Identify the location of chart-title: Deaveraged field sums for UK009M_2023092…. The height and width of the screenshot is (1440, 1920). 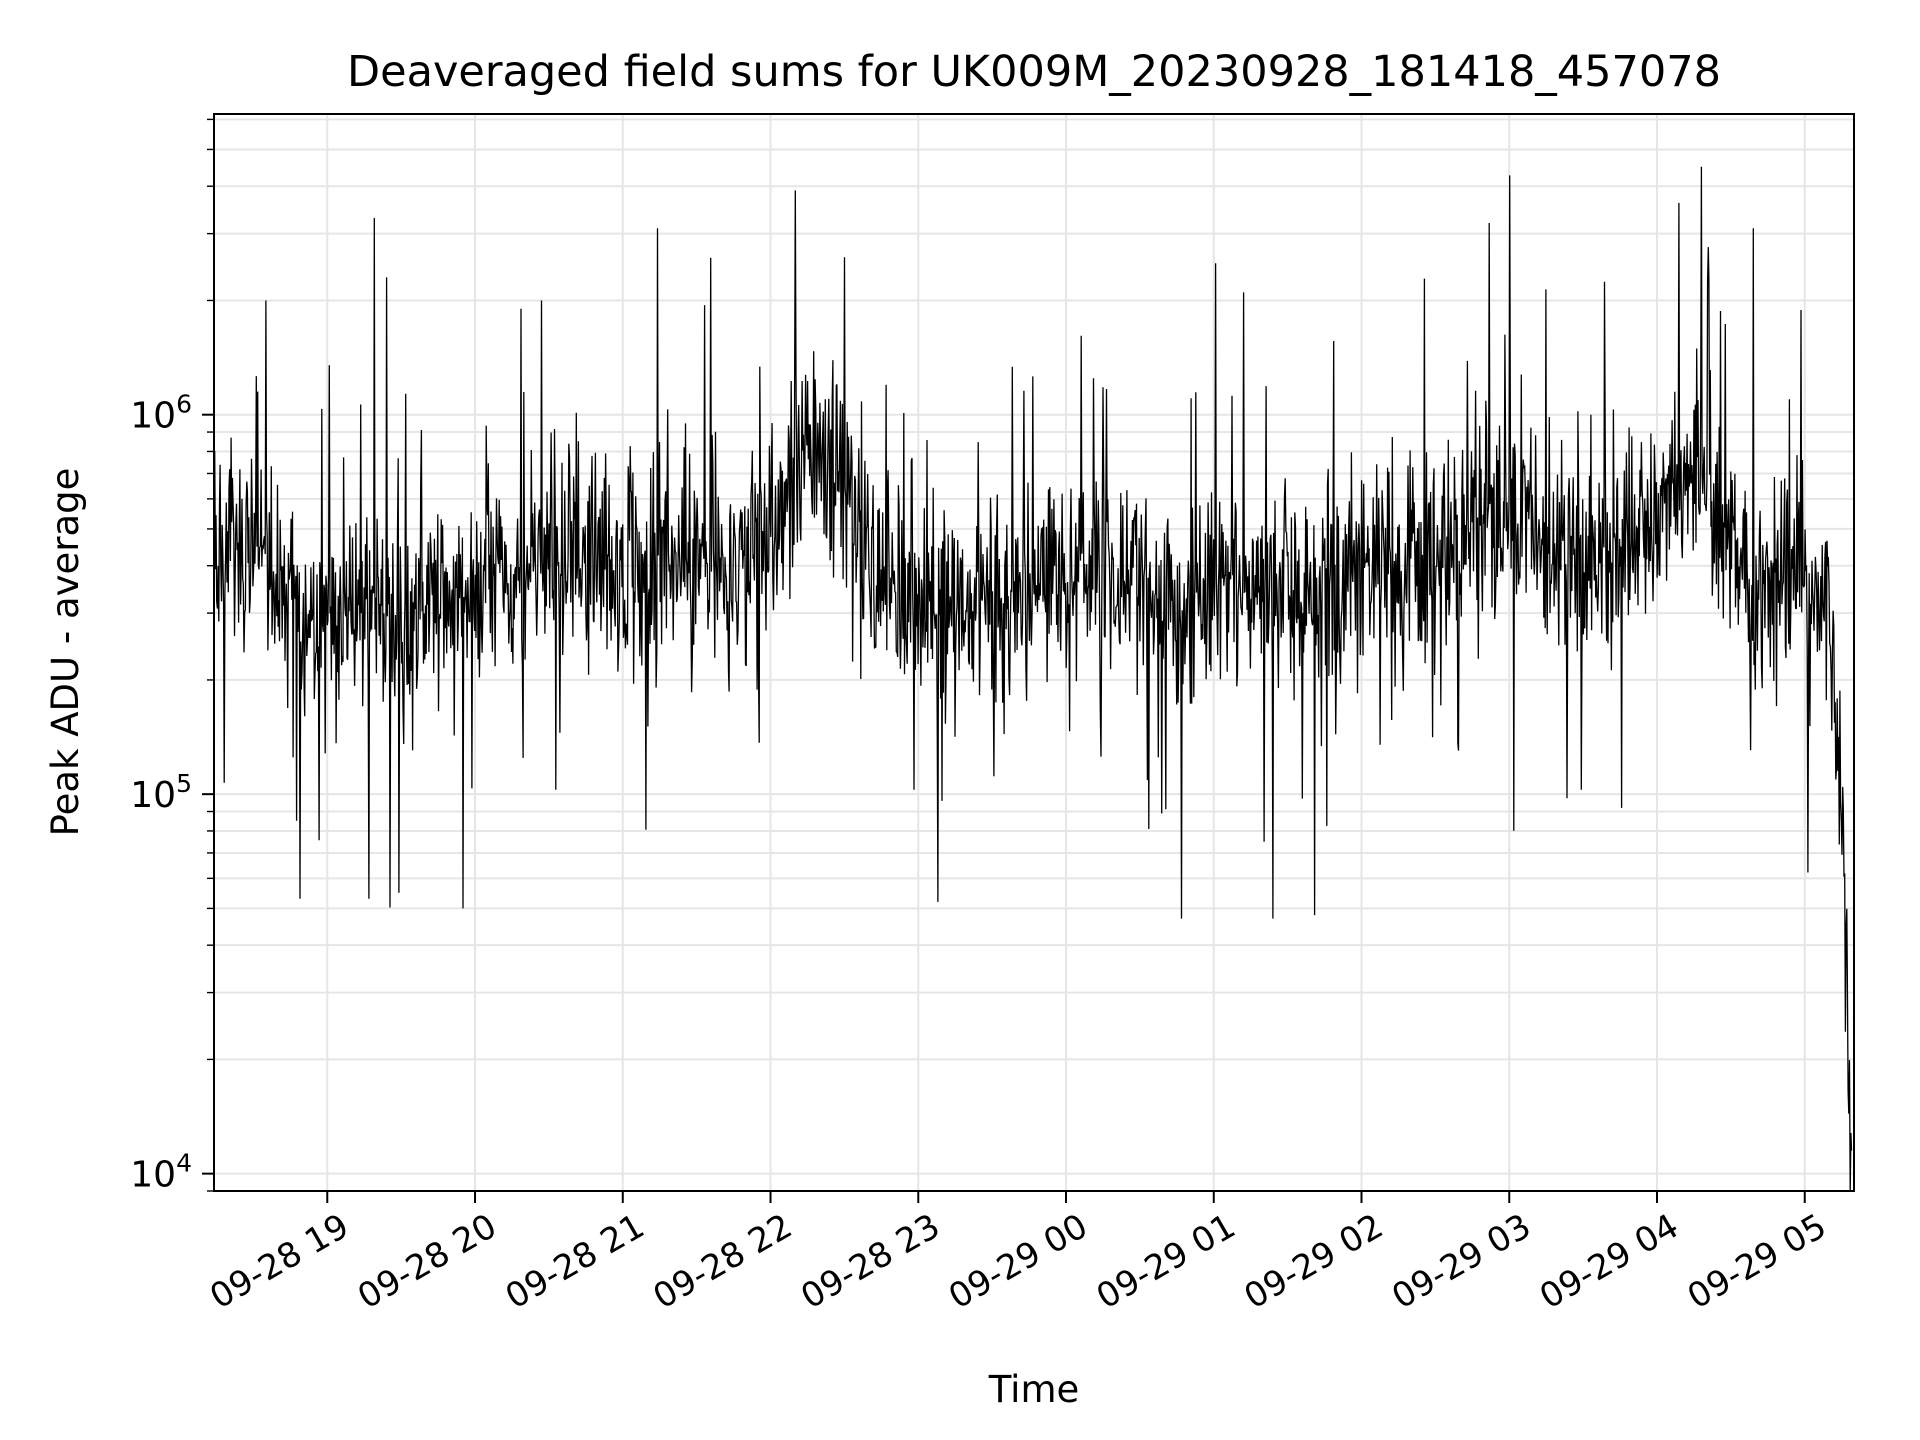
(1034, 72).